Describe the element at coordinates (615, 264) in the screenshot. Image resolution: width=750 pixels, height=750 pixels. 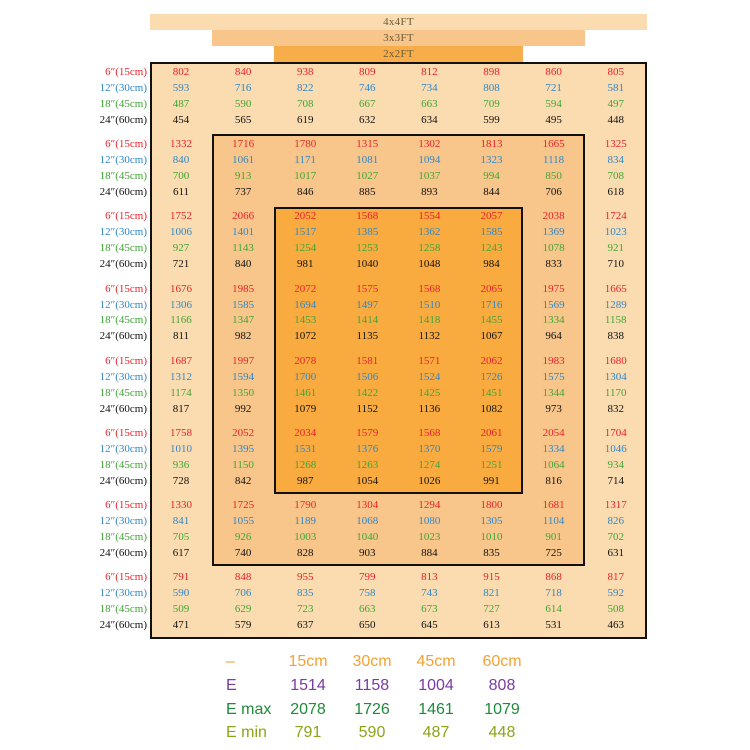
I see `ppfd-value: 710` at that location.